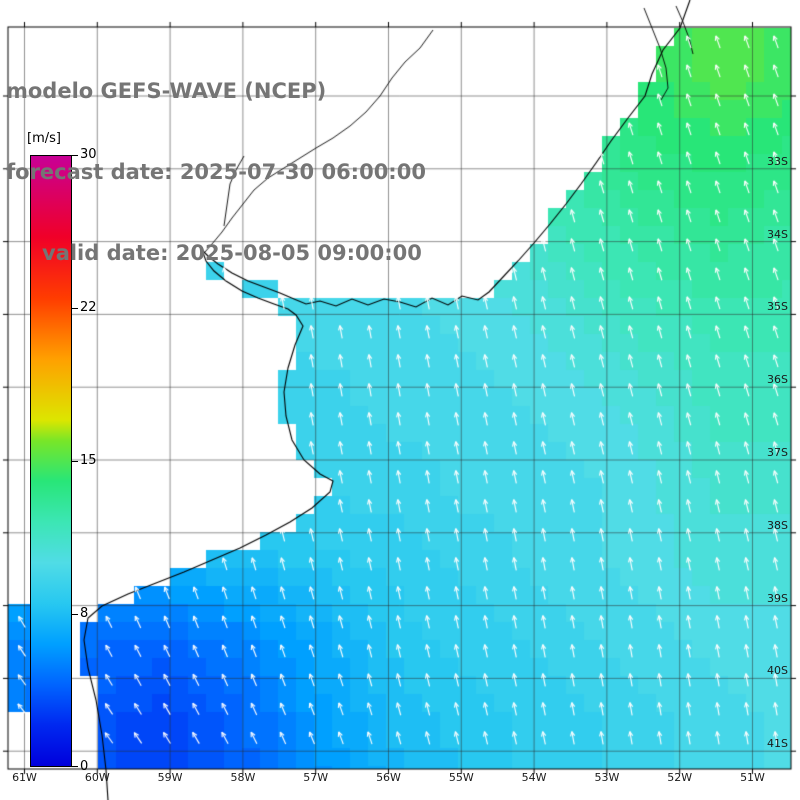 The width and height of the screenshot is (800, 800). What do you see at coordinates (84, 766) in the screenshot?
I see `colorbar-tick-label: 0` at bounding box center [84, 766].